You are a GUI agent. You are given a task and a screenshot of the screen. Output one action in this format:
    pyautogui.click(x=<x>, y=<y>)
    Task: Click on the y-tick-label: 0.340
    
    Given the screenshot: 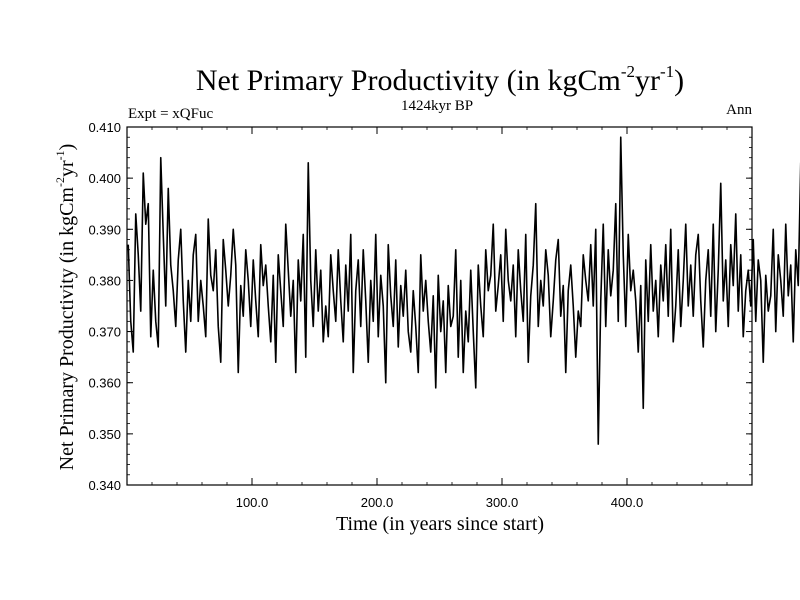 What is the action you would take?
    pyautogui.click(x=104, y=485)
    